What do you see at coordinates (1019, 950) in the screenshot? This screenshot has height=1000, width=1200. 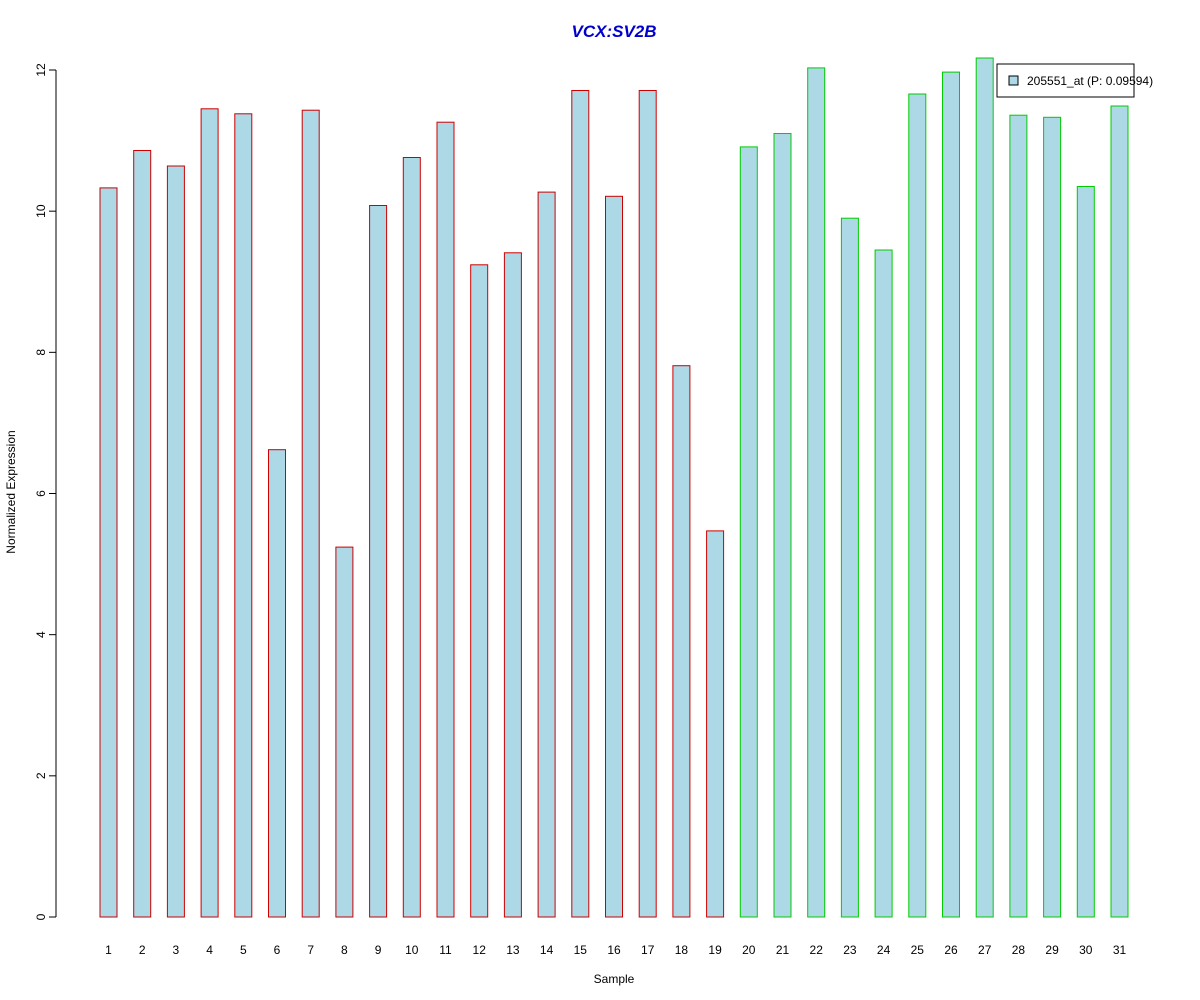 I see `x-tick-label: 28` at bounding box center [1019, 950].